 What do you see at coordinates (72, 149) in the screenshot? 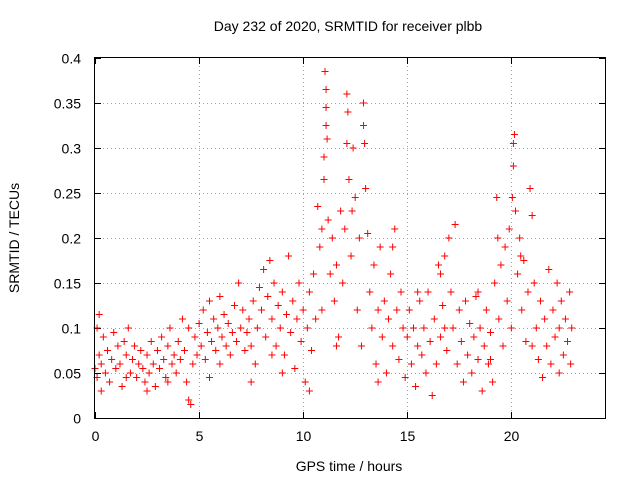
I see `y-tick-label: 0.3` at bounding box center [72, 149].